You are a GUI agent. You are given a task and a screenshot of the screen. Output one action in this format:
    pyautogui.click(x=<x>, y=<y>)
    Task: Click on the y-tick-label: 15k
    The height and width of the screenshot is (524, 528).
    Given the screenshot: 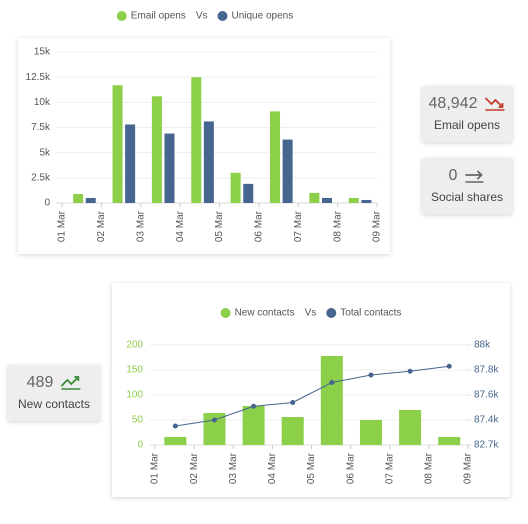 What is the action you would take?
    pyautogui.click(x=42, y=52)
    